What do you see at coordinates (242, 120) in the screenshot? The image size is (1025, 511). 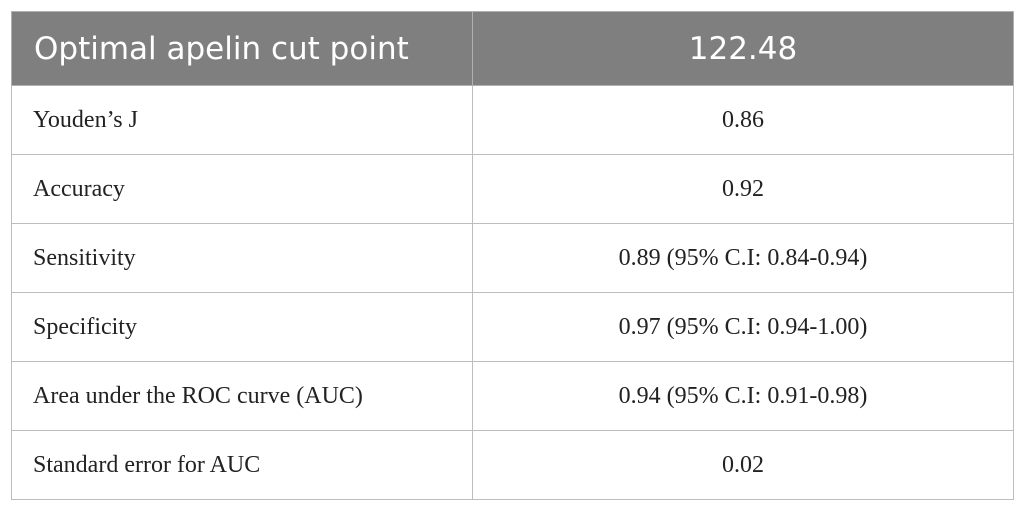 I see `table-cell: Youden’s J` at bounding box center [242, 120].